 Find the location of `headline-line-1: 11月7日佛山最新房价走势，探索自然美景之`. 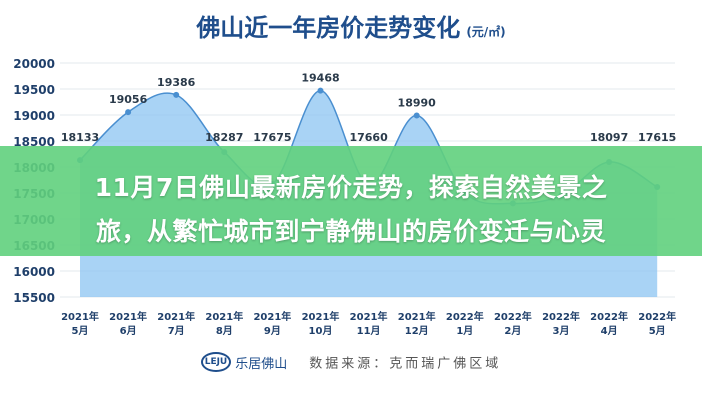

headline-line-1: 11月7日佛山最新房价走势，探索自然美景之 is located at coordinates (351, 187).